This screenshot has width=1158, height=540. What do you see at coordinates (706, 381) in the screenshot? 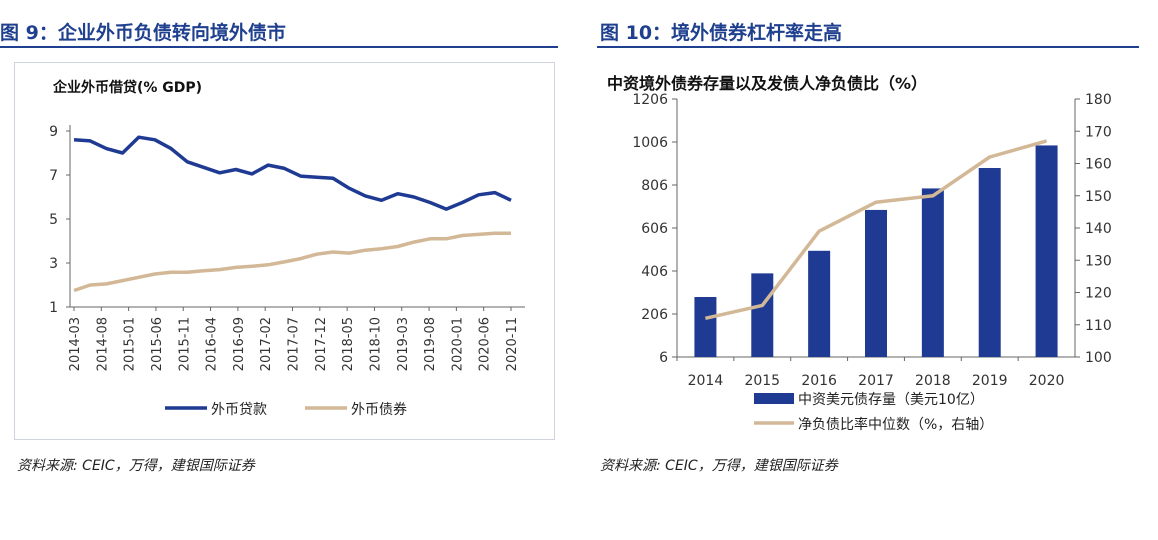
I see `x-tick-label: 2014` at bounding box center [706, 381].